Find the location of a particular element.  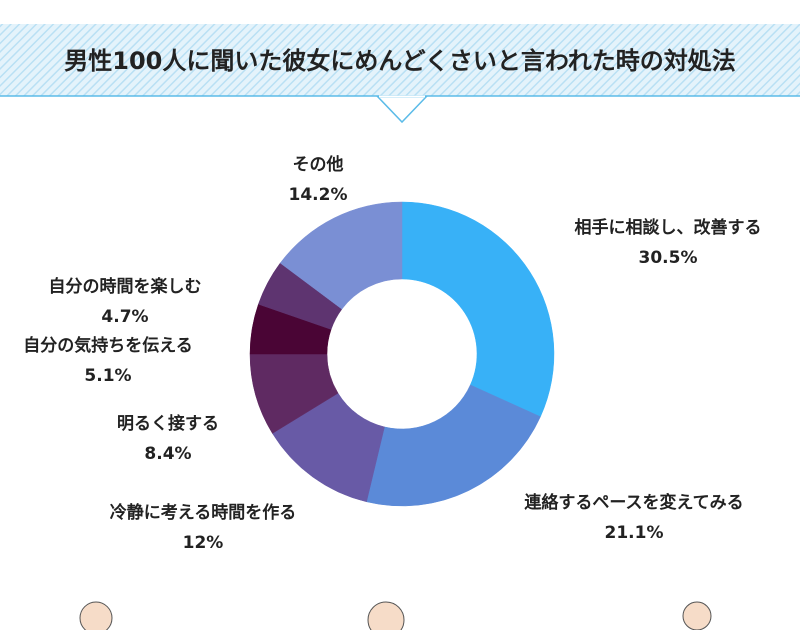

slice-label: 相手に相談し、改善する is located at coordinates (668, 227).